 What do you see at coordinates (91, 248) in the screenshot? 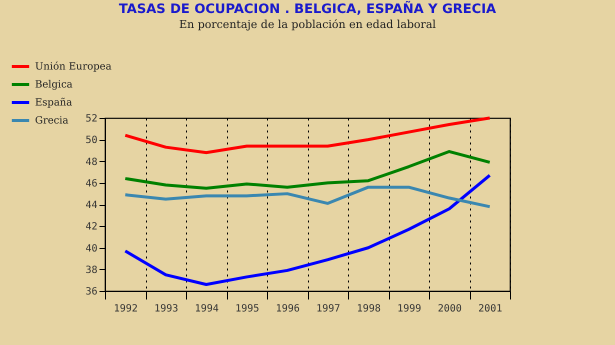
I see `y-tick-label: 40` at bounding box center [91, 248].